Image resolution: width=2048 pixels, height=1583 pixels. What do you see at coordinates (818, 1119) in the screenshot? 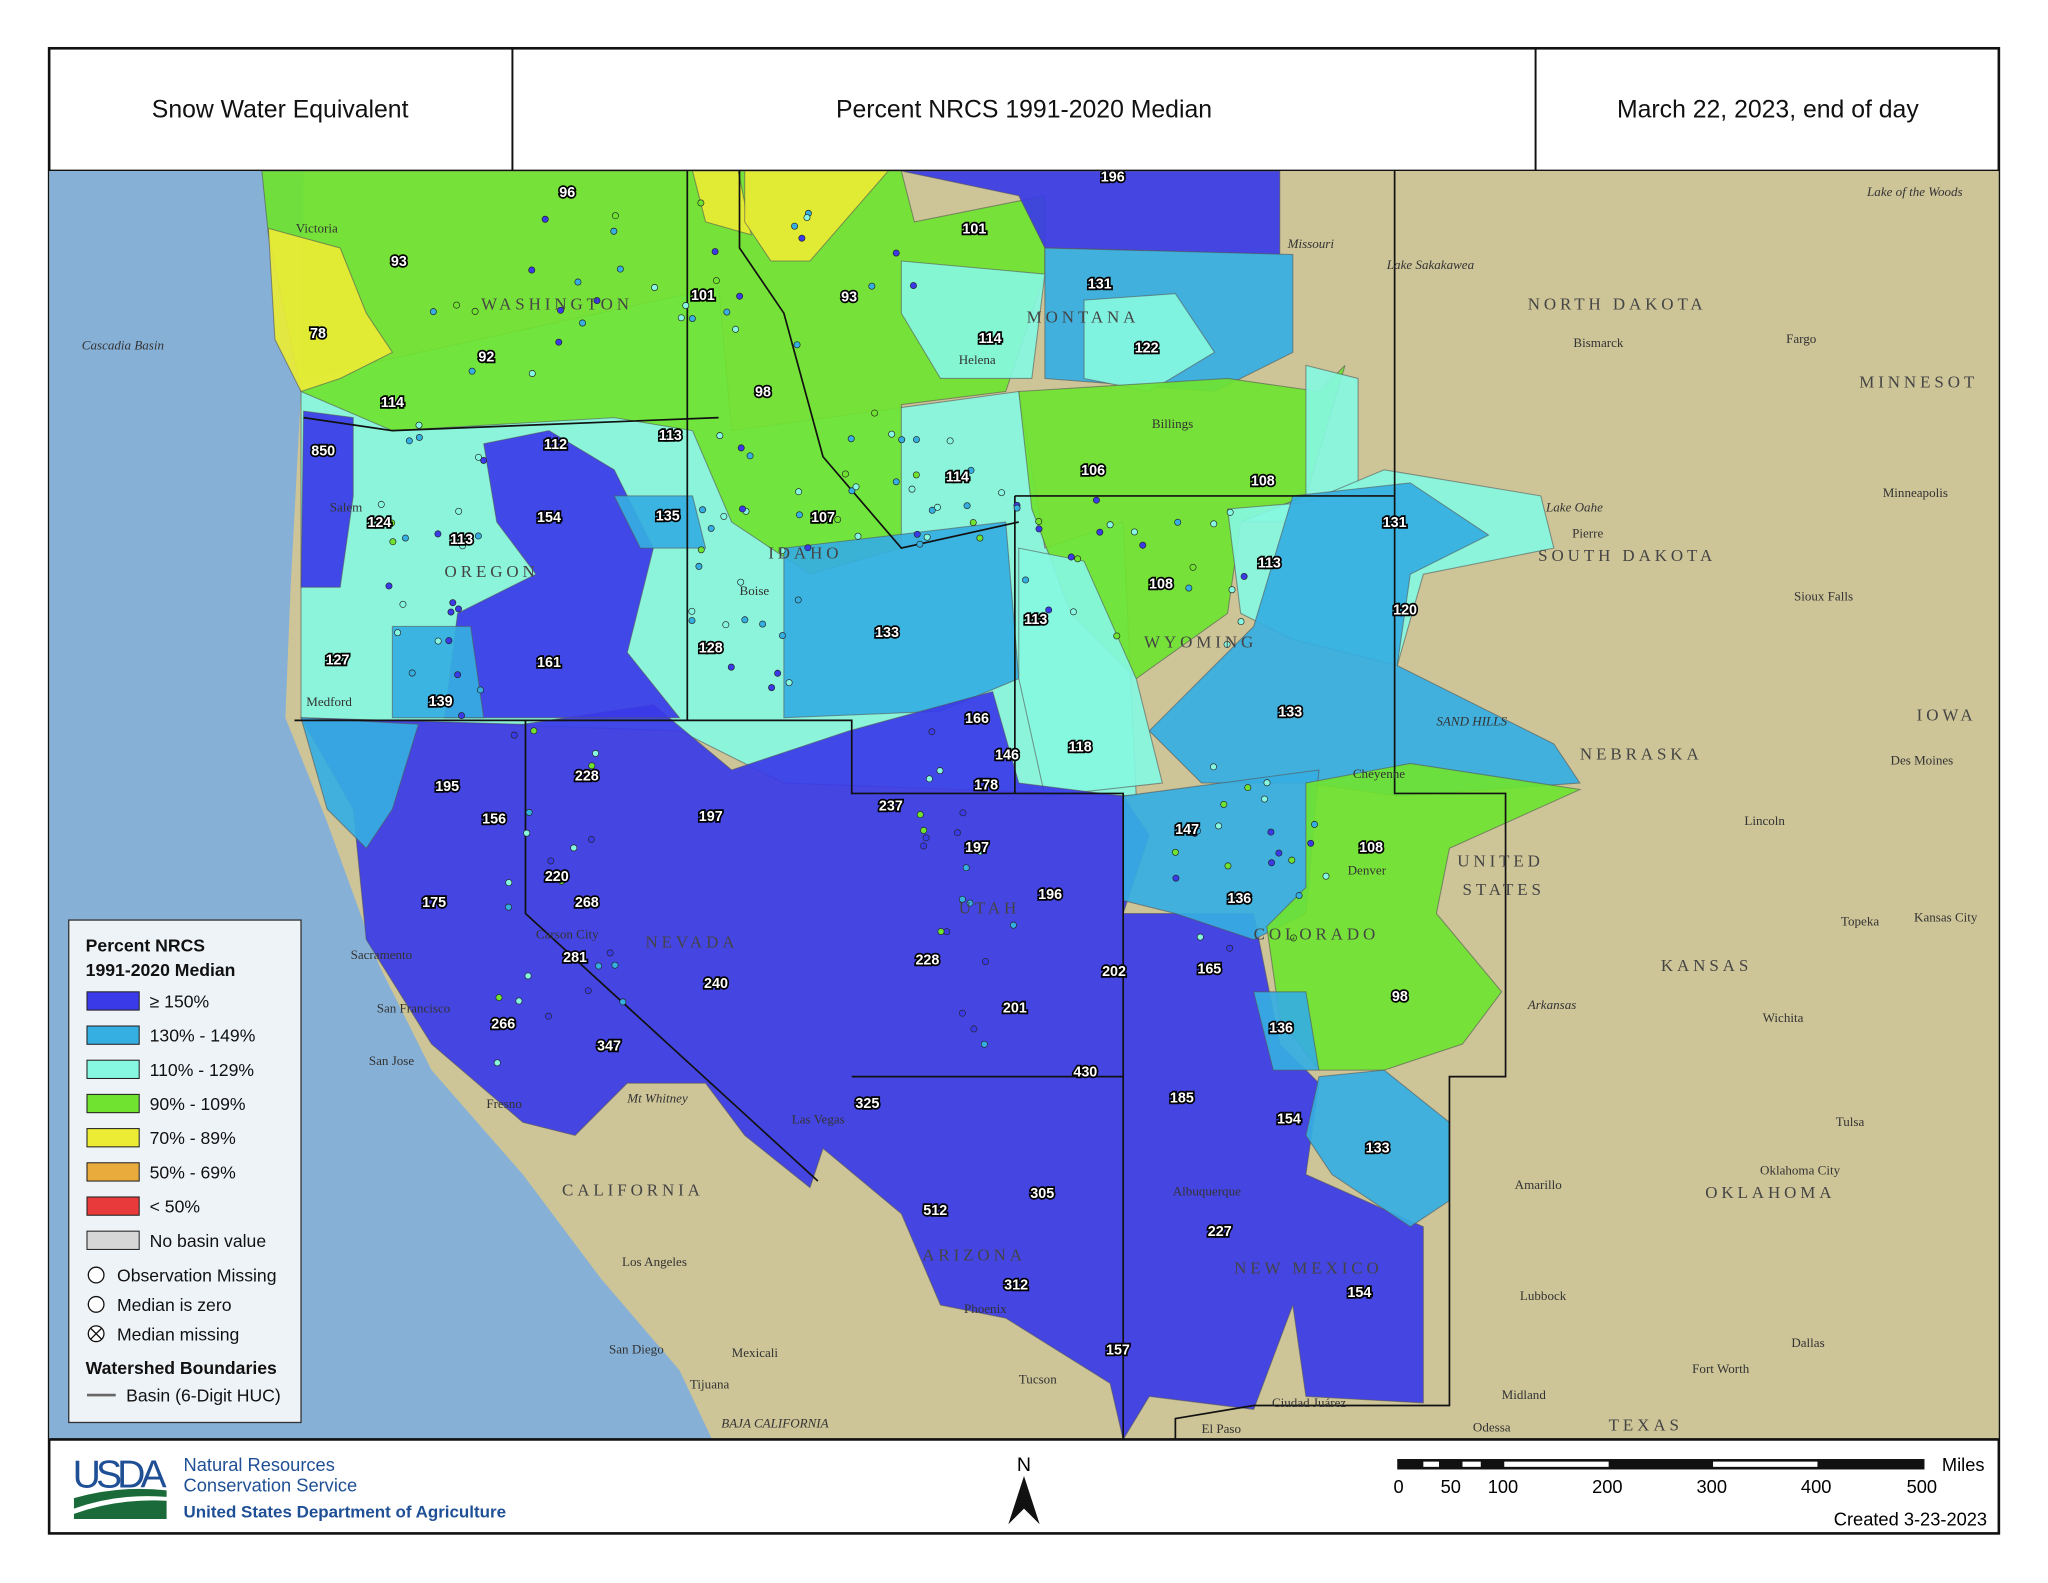
I see `city-label: Las Vegas` at bounding box center [818, 1119].